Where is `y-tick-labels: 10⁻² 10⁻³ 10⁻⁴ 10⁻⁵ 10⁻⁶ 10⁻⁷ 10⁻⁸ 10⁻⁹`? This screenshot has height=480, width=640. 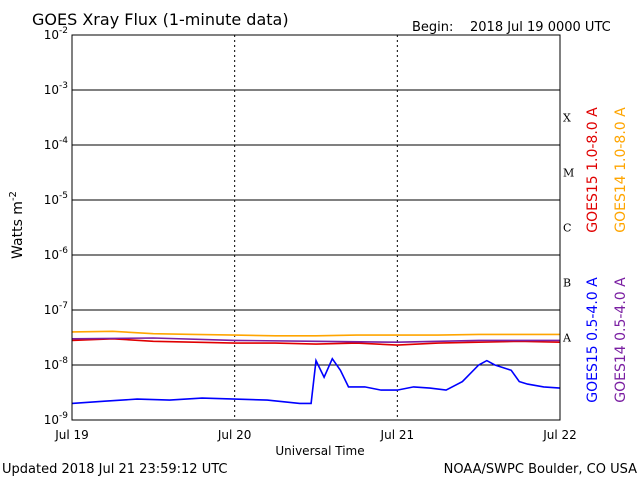 y-tick-labels: 10⁻² 10⁻³ 10⁻⁴ 10⁻⁵ 10⁻⁶ 10⁻⁷ 10⁻⁸ 10⁻⁹ is located at coordinates (60, 226).